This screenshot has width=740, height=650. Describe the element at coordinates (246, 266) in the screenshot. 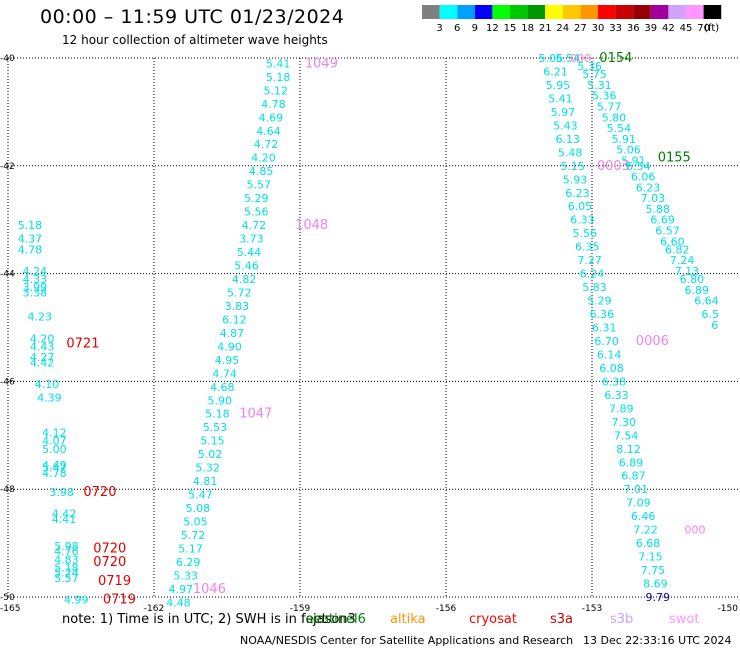

I see `wave-height-label: 5.46` at that location.